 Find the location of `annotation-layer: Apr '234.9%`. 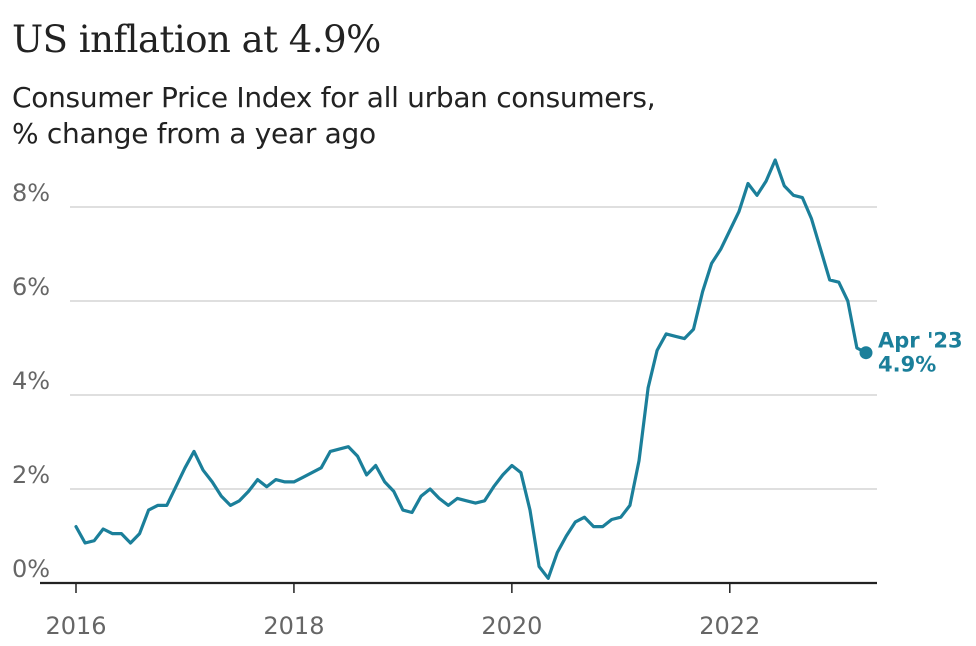

annotation-layer: Apr '234.9% is located at coordinates (911, 353).